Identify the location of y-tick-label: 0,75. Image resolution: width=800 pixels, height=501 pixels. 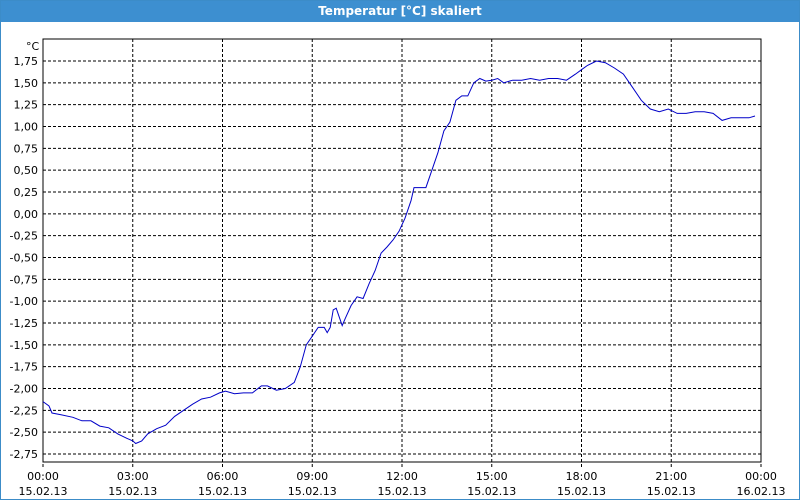
(26, 148).